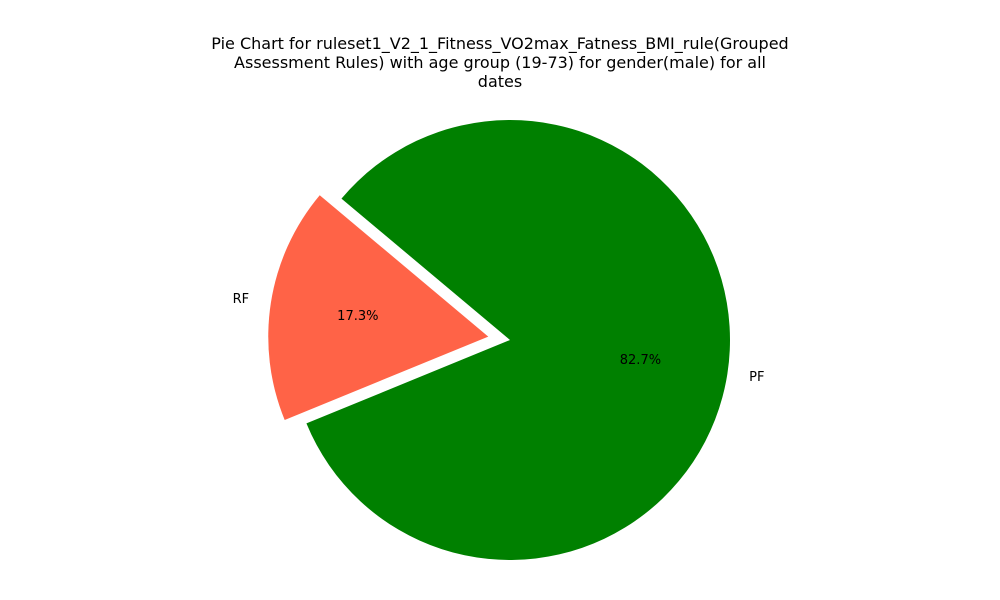  I want to click on slice-label-pf: PF, so click(756, 377).